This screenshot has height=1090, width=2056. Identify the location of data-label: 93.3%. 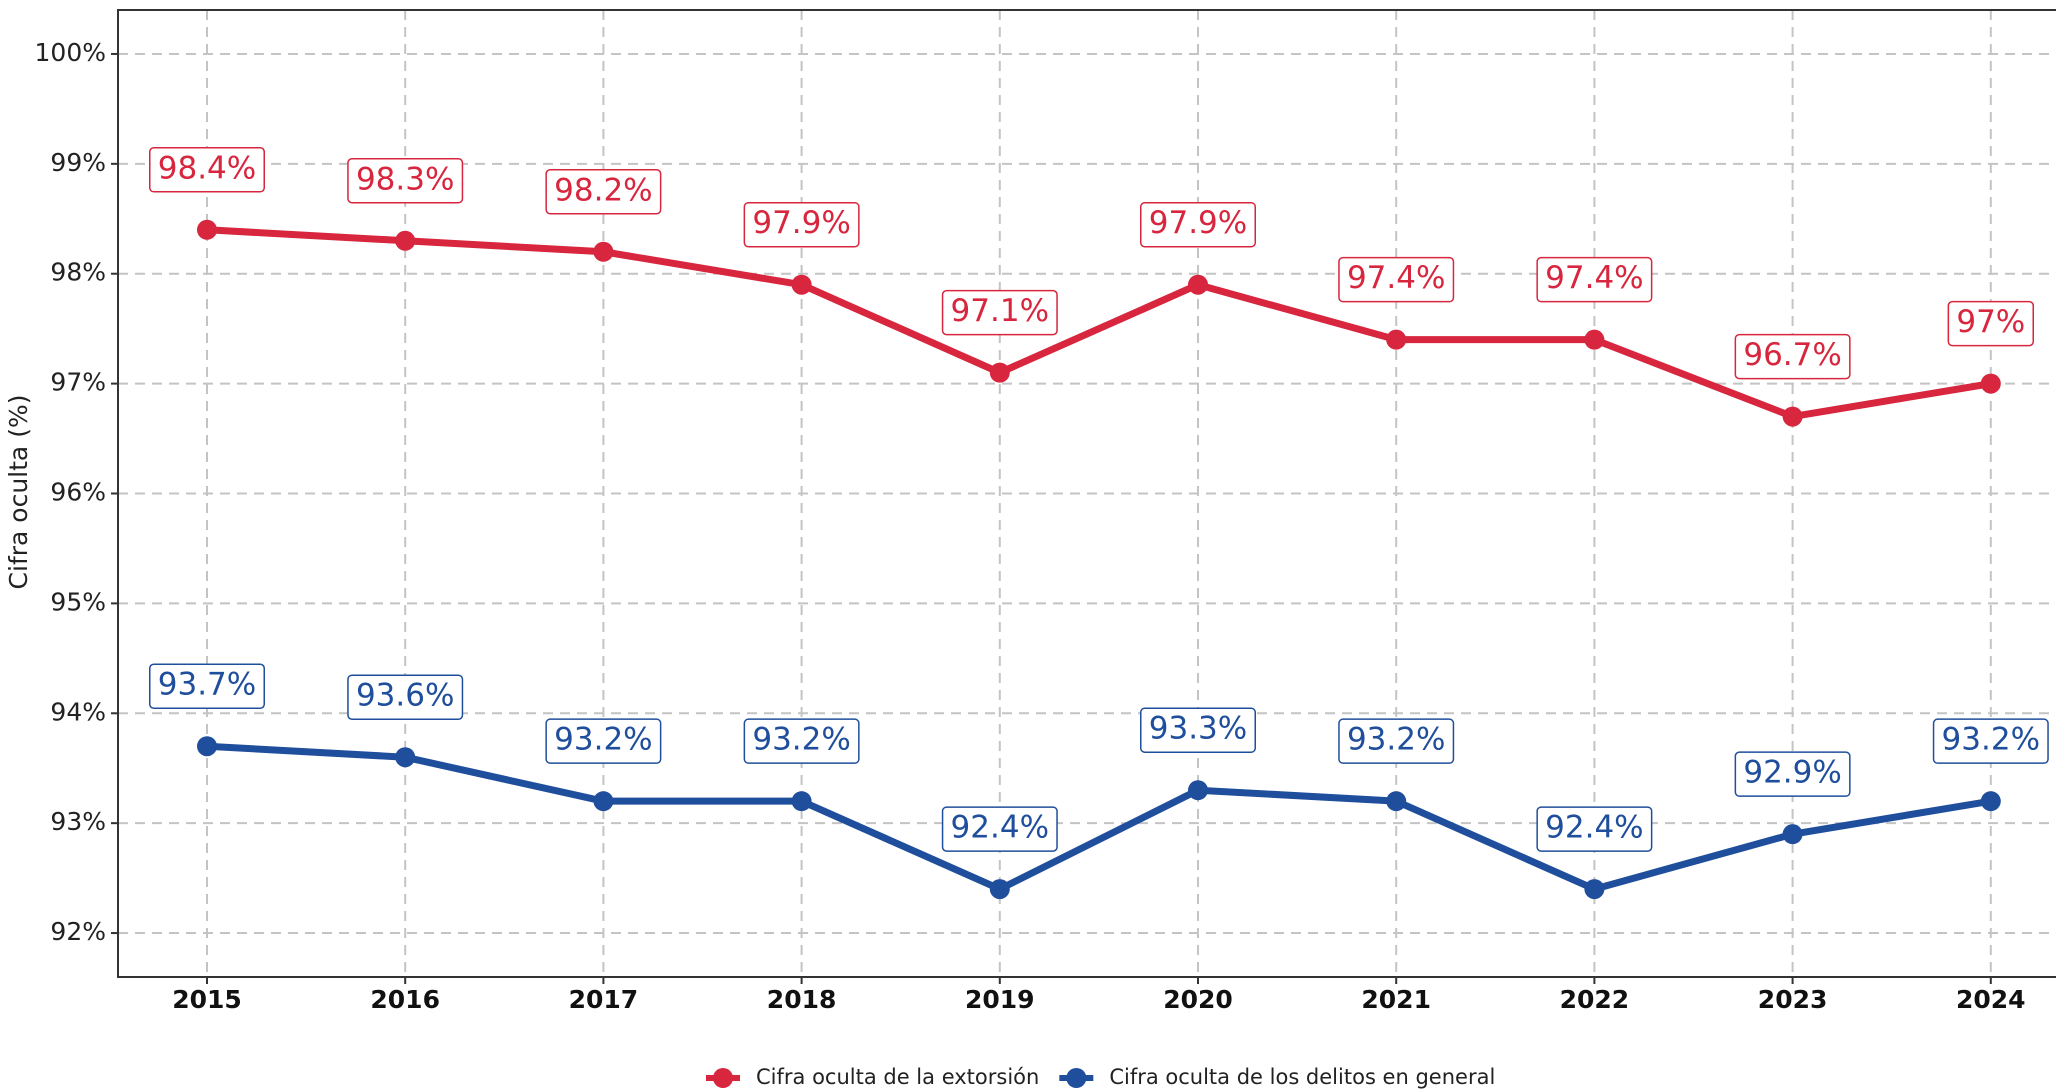
(1198, 730).